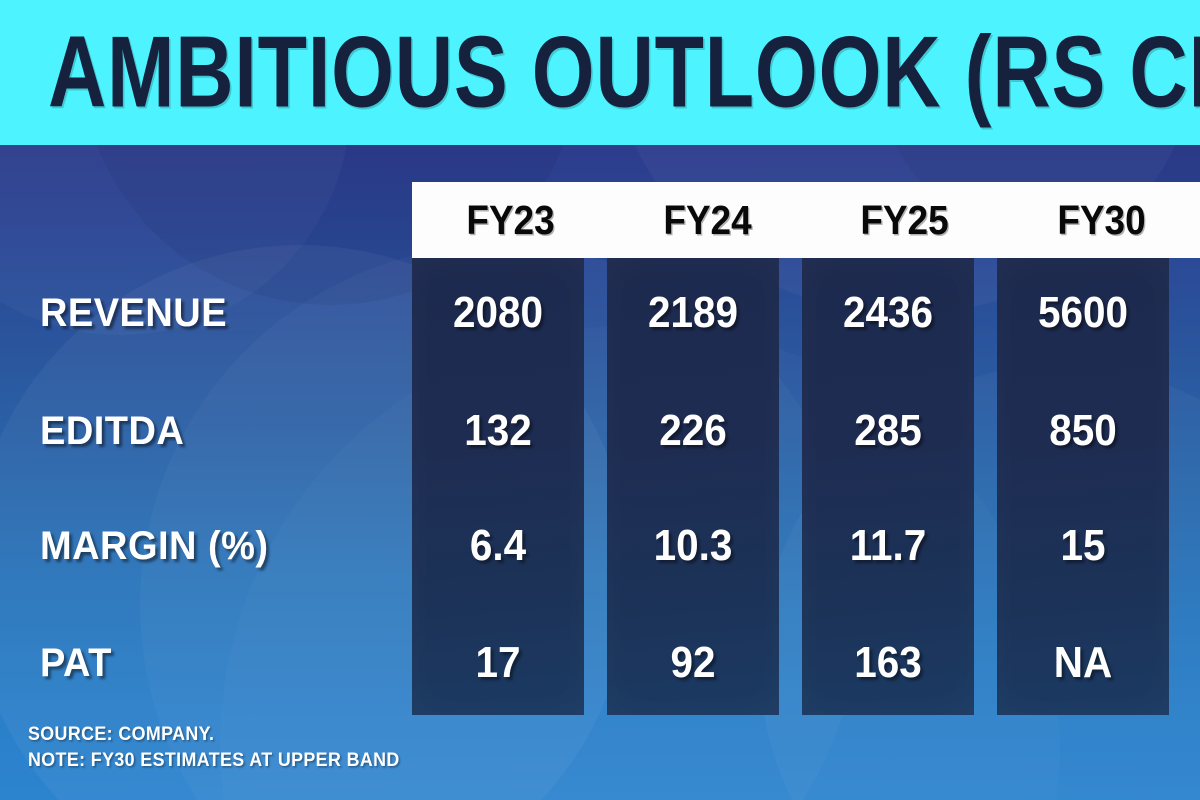 The height and width of the screenshot is (800, 1200). What do you see at coordinates (121, 734) in the screenshot?
I see `footnote-source: SOURCE: COMPANY.` at bounding box center [121, 734].